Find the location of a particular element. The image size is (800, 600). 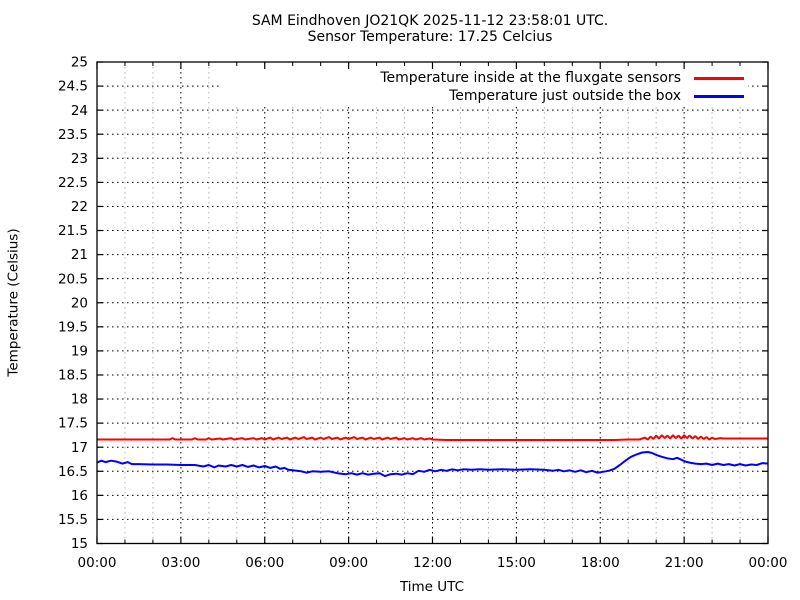

y-tick-label: 21.5 is located at coordinates (73, 231).